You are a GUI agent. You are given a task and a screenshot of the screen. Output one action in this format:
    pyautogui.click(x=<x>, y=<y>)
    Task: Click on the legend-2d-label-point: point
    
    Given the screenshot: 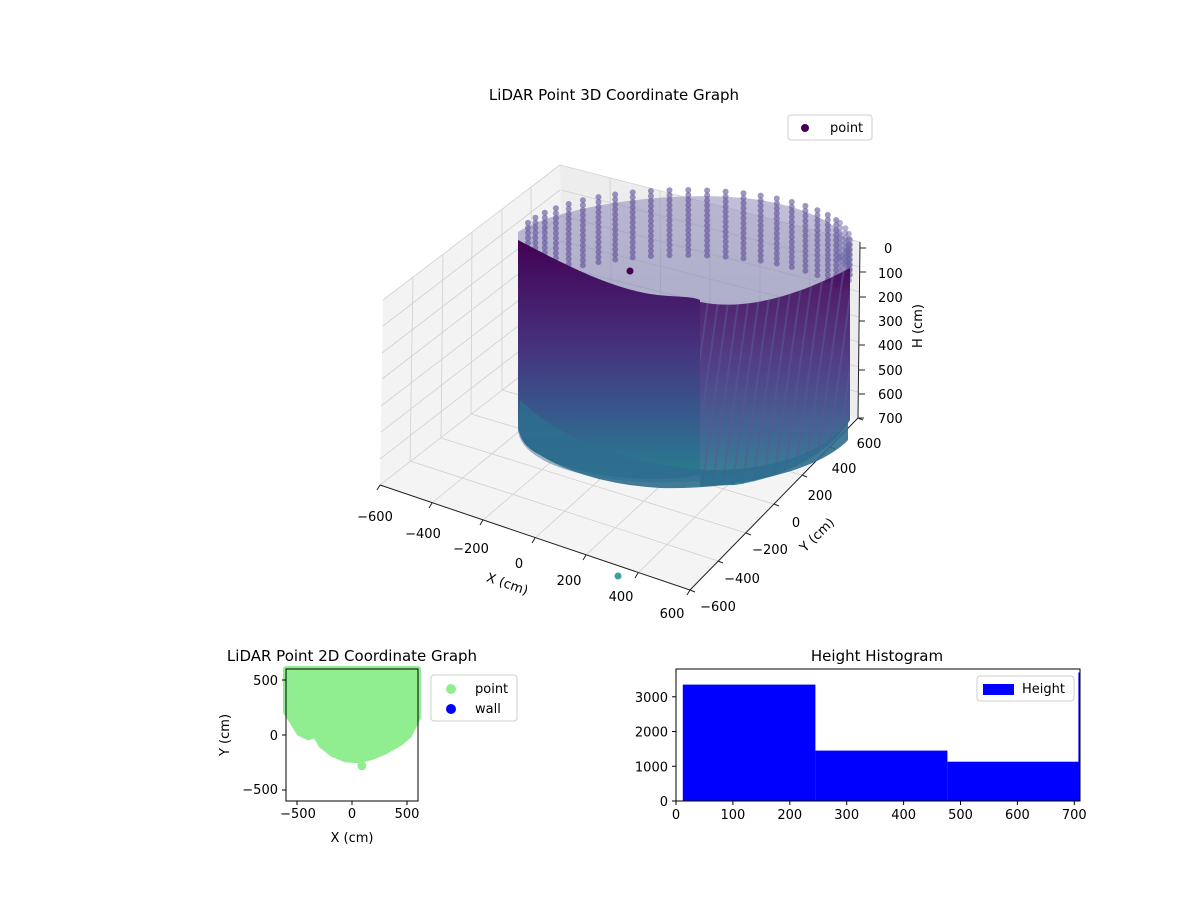 What is the action you would take?
    pyautogui.click(x=491, y=689)
    